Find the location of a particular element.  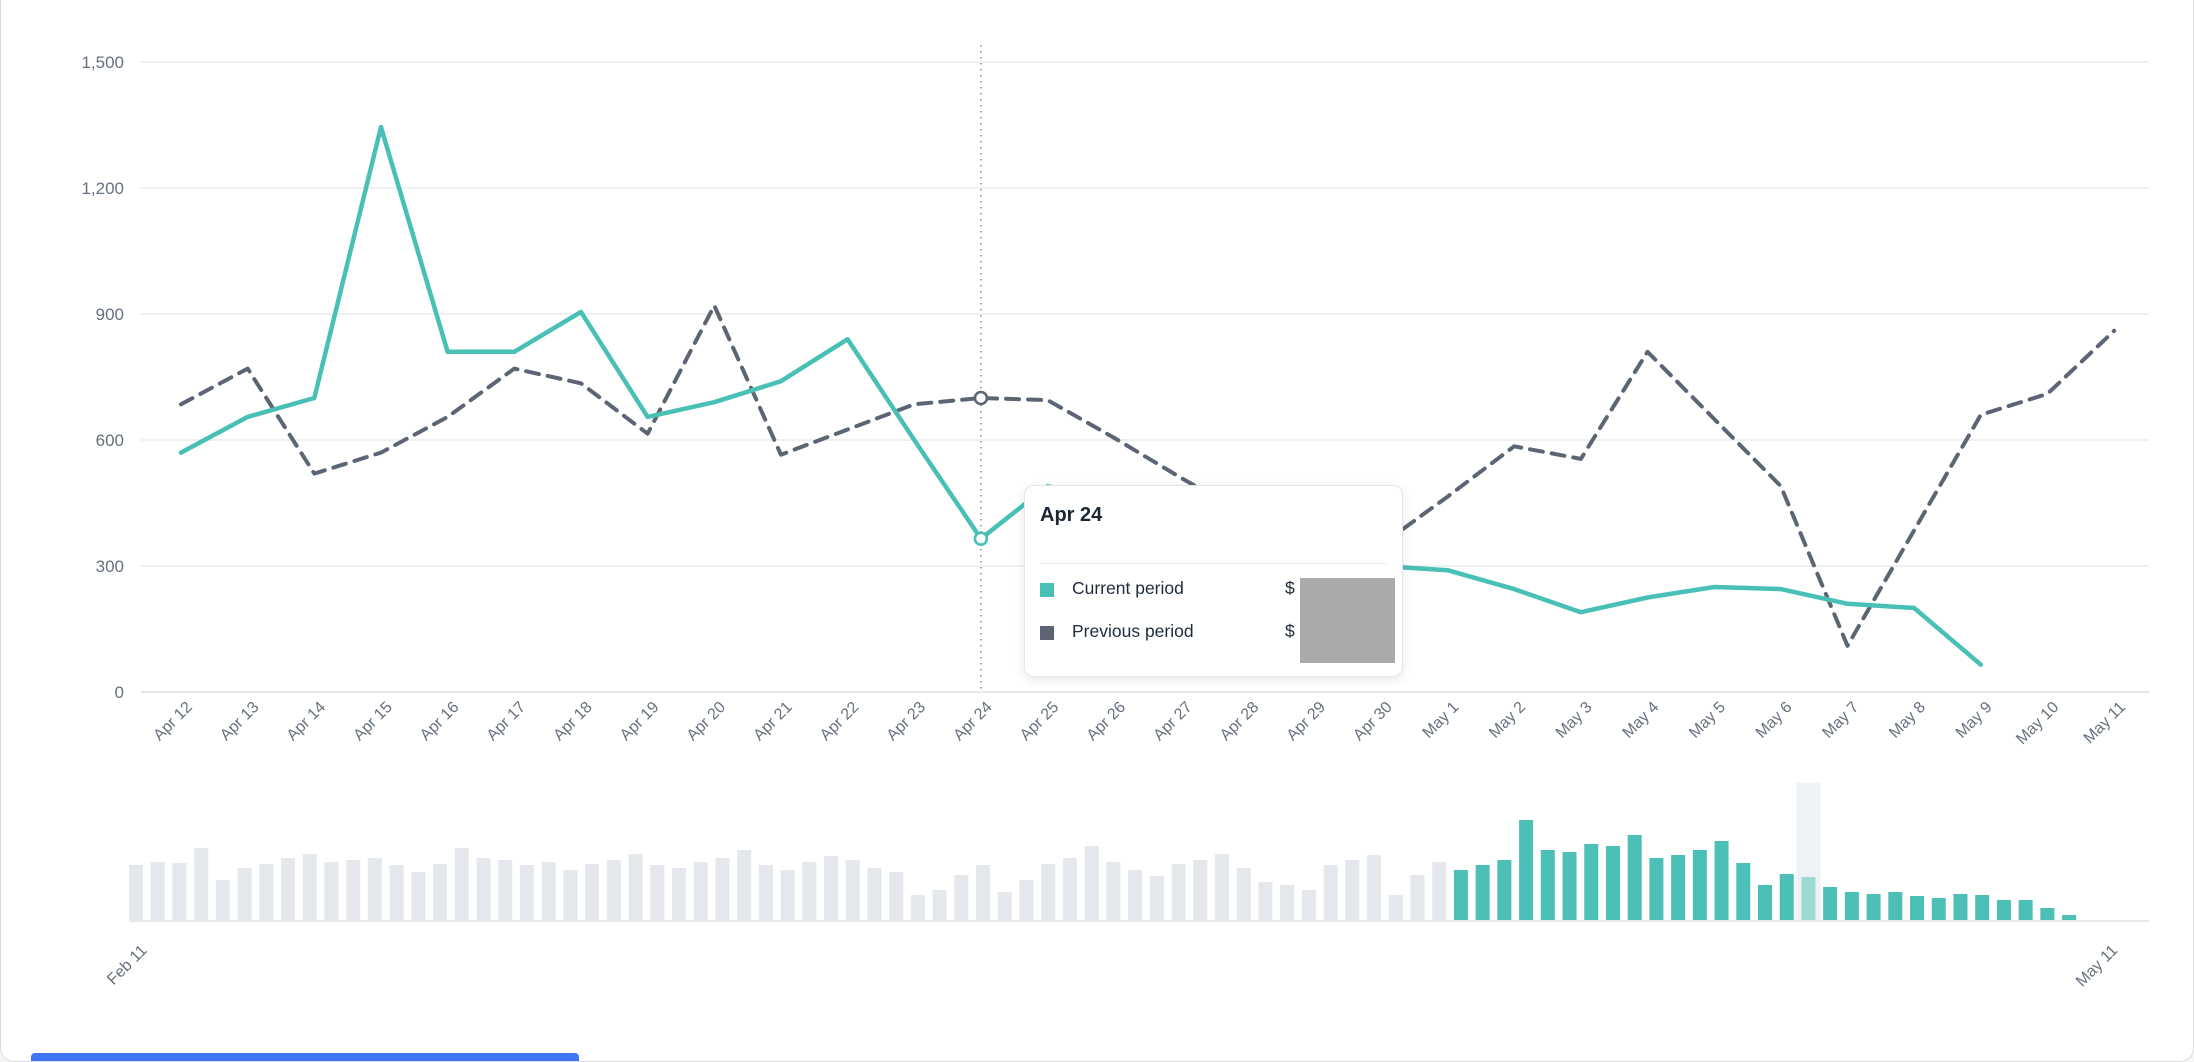

previous-period-marker-icon is located at coordinates (981, 398).